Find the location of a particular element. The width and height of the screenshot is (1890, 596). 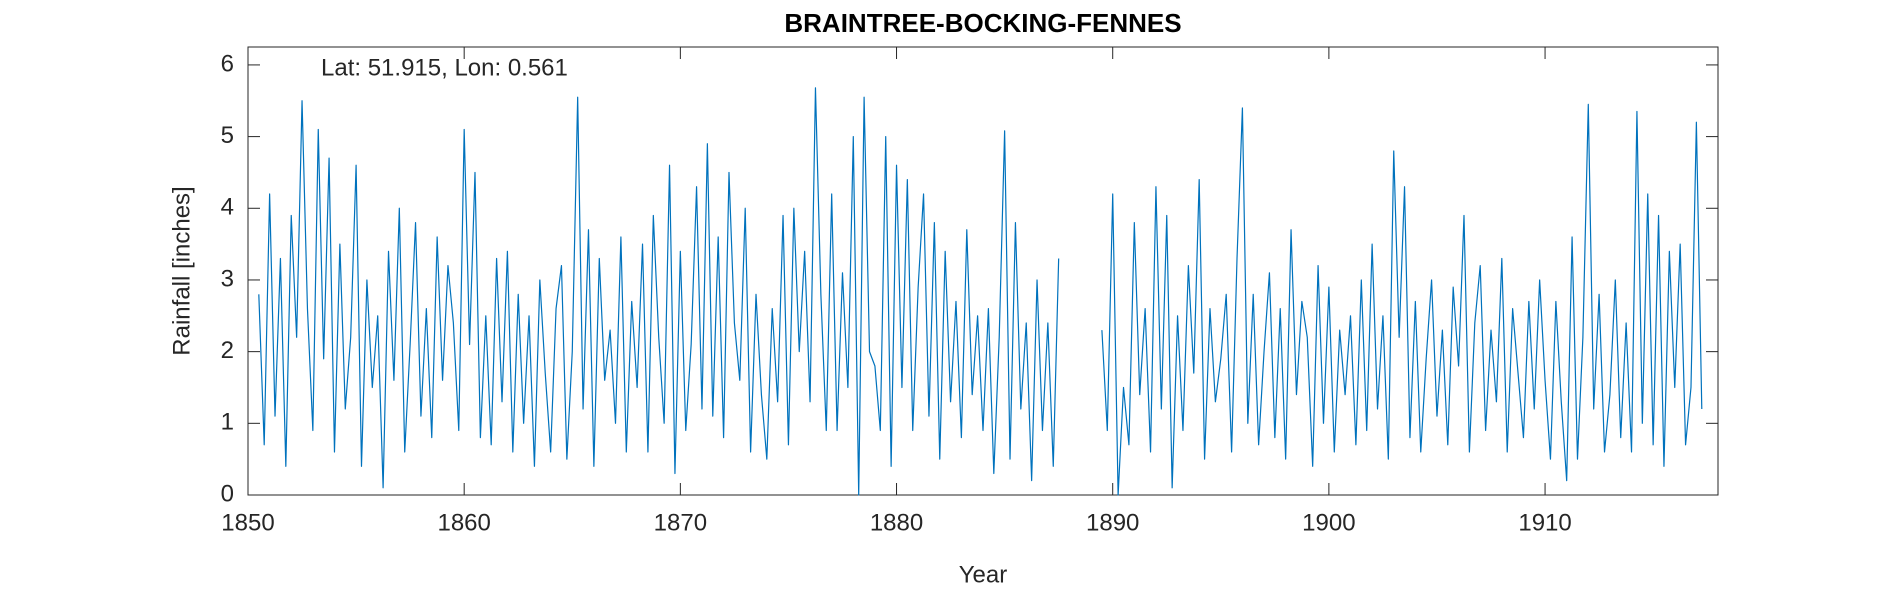

y-axis-label: Rainfall [inches] is located at coordinates (181, 270).